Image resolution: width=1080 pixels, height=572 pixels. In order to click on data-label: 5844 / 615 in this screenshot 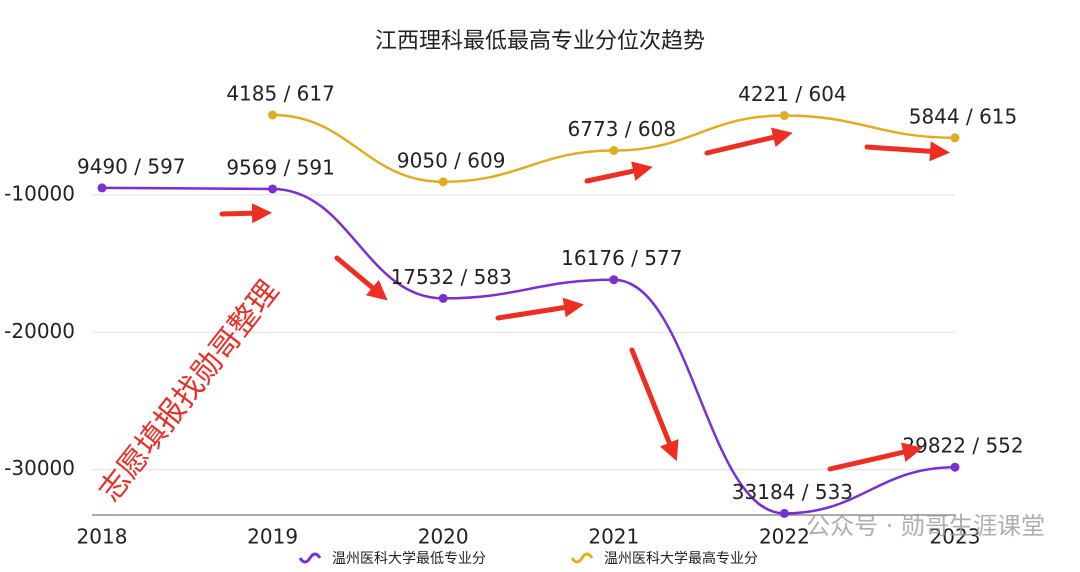, I will do `click(963, 116)`.